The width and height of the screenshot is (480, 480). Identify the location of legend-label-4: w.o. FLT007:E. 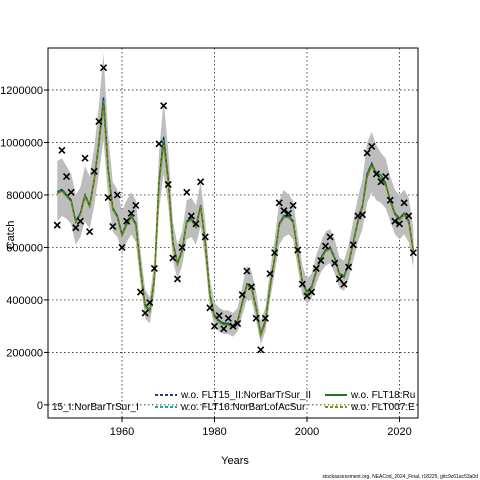
(382, 407).